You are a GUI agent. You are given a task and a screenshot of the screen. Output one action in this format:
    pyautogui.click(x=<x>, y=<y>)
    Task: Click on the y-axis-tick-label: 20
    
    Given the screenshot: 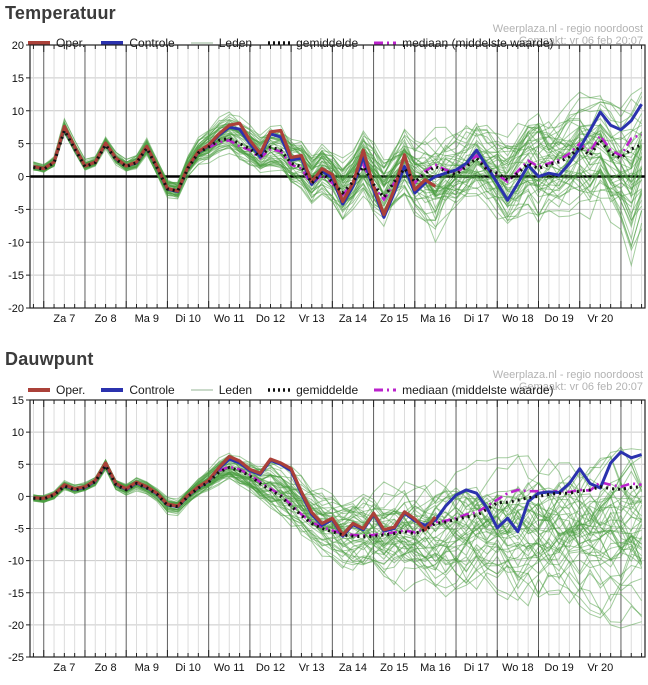 What is the action you would take?
    pyautogui.click(x=18, y=46)
    